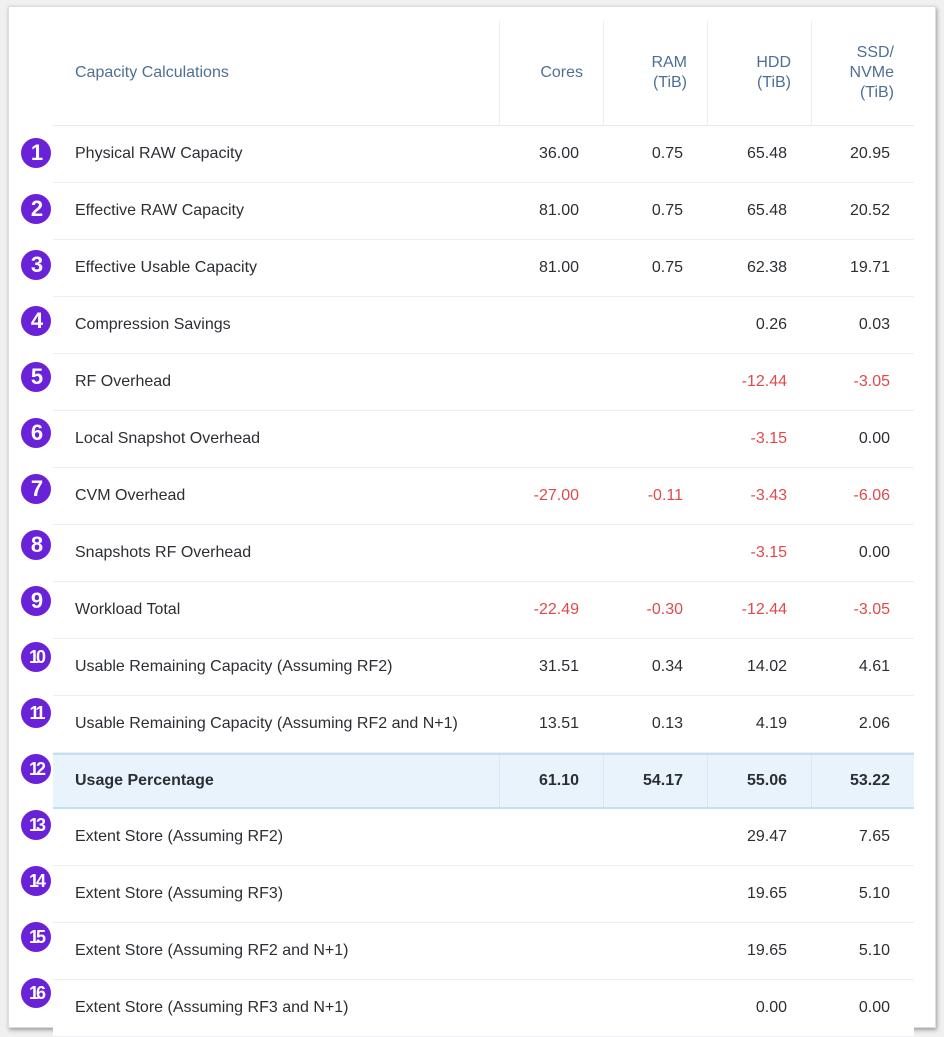  Describe the element at coordinates (36, 881) in the screenshot. I see `row-number-badge: 14` at that location.